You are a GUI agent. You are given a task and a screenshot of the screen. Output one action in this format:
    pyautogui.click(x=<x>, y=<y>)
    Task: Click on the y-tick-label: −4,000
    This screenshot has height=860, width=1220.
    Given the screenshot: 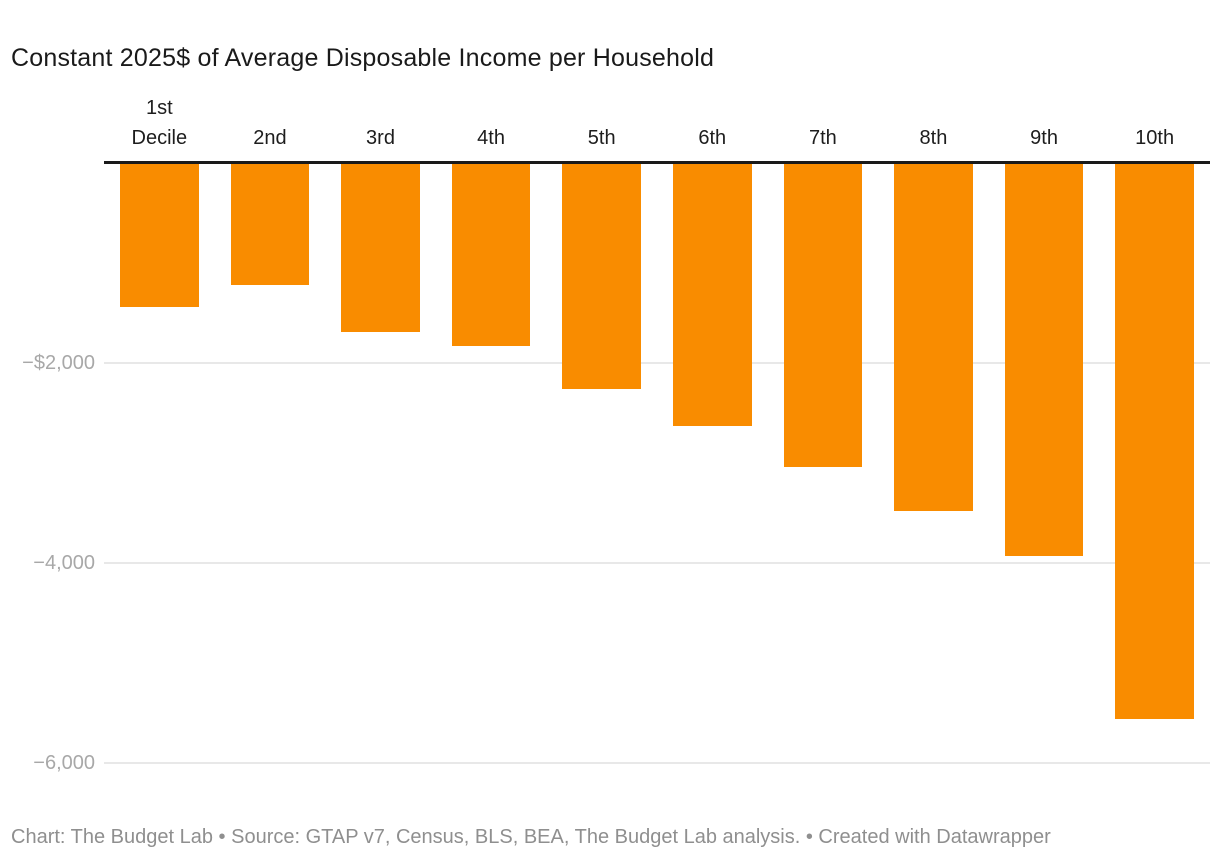 What is the action you would take?
    pyautogui.click(x=64, y=563)
    